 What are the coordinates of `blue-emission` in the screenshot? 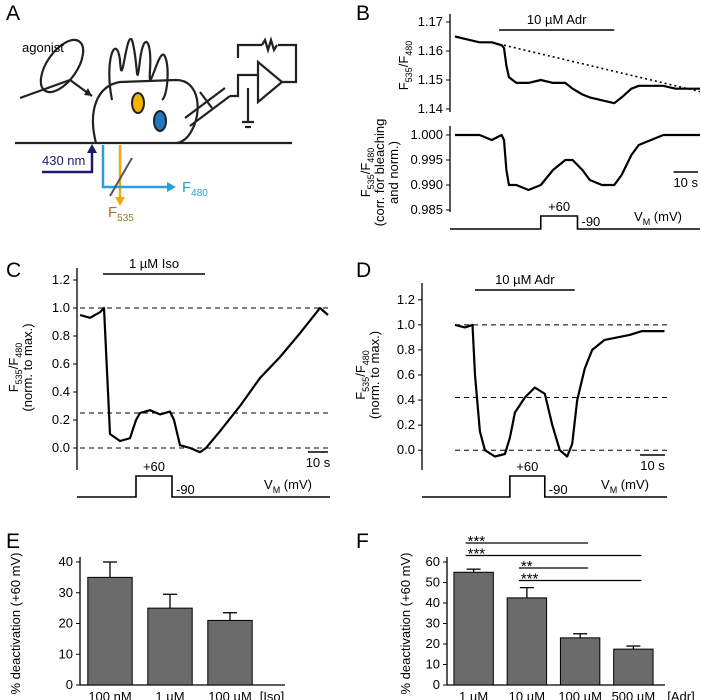 It's located at (135, 167).